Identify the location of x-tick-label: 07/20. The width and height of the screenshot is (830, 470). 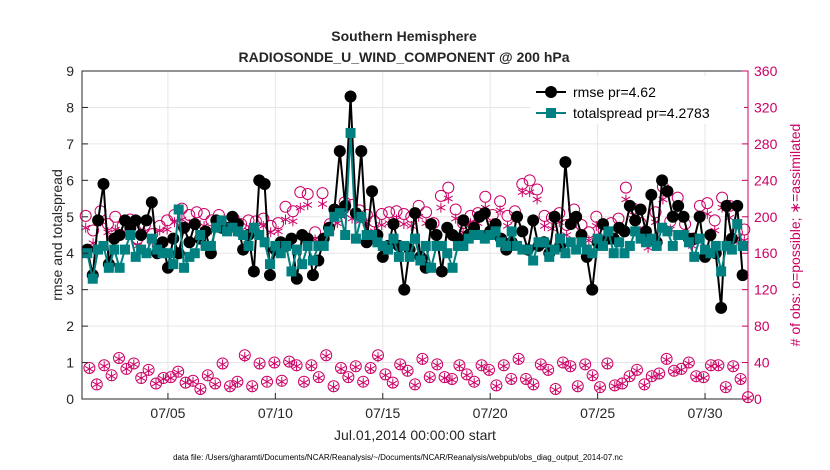
(490, 413).